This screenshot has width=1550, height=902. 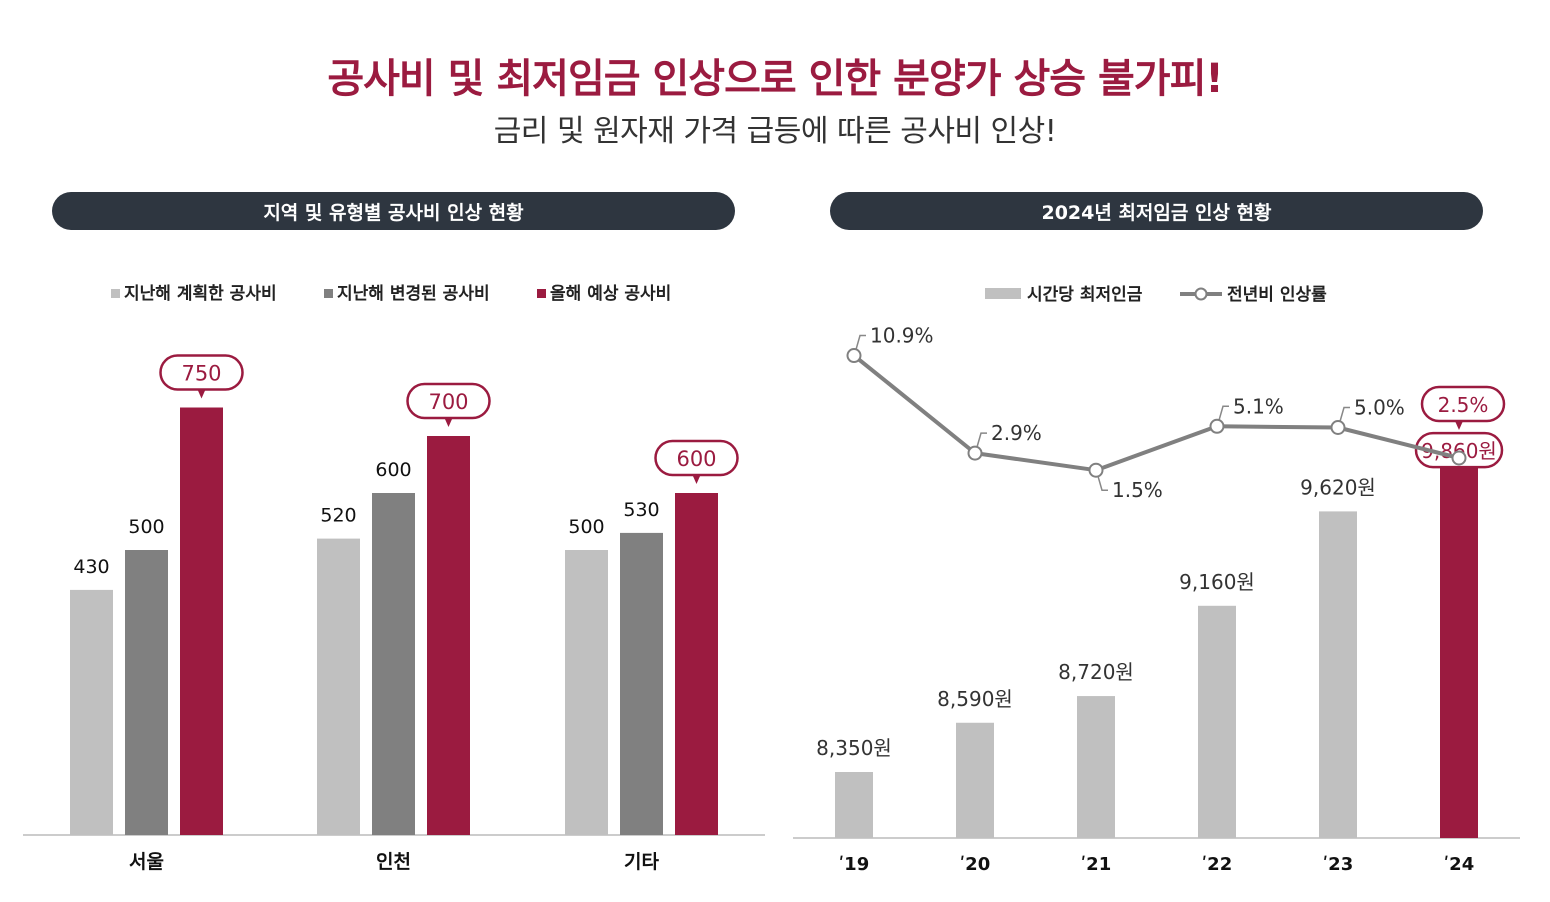 I want to click on category-label: ʹ23, so click(x=1338, y=864).